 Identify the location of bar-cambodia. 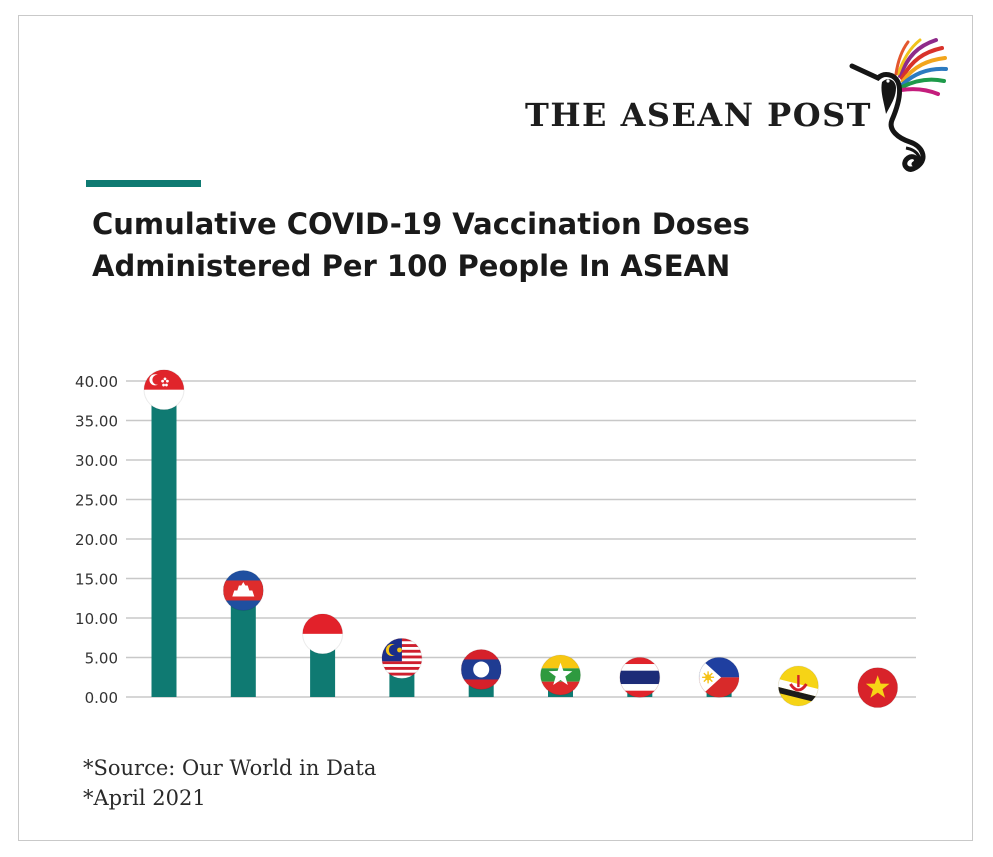
(243, 647).